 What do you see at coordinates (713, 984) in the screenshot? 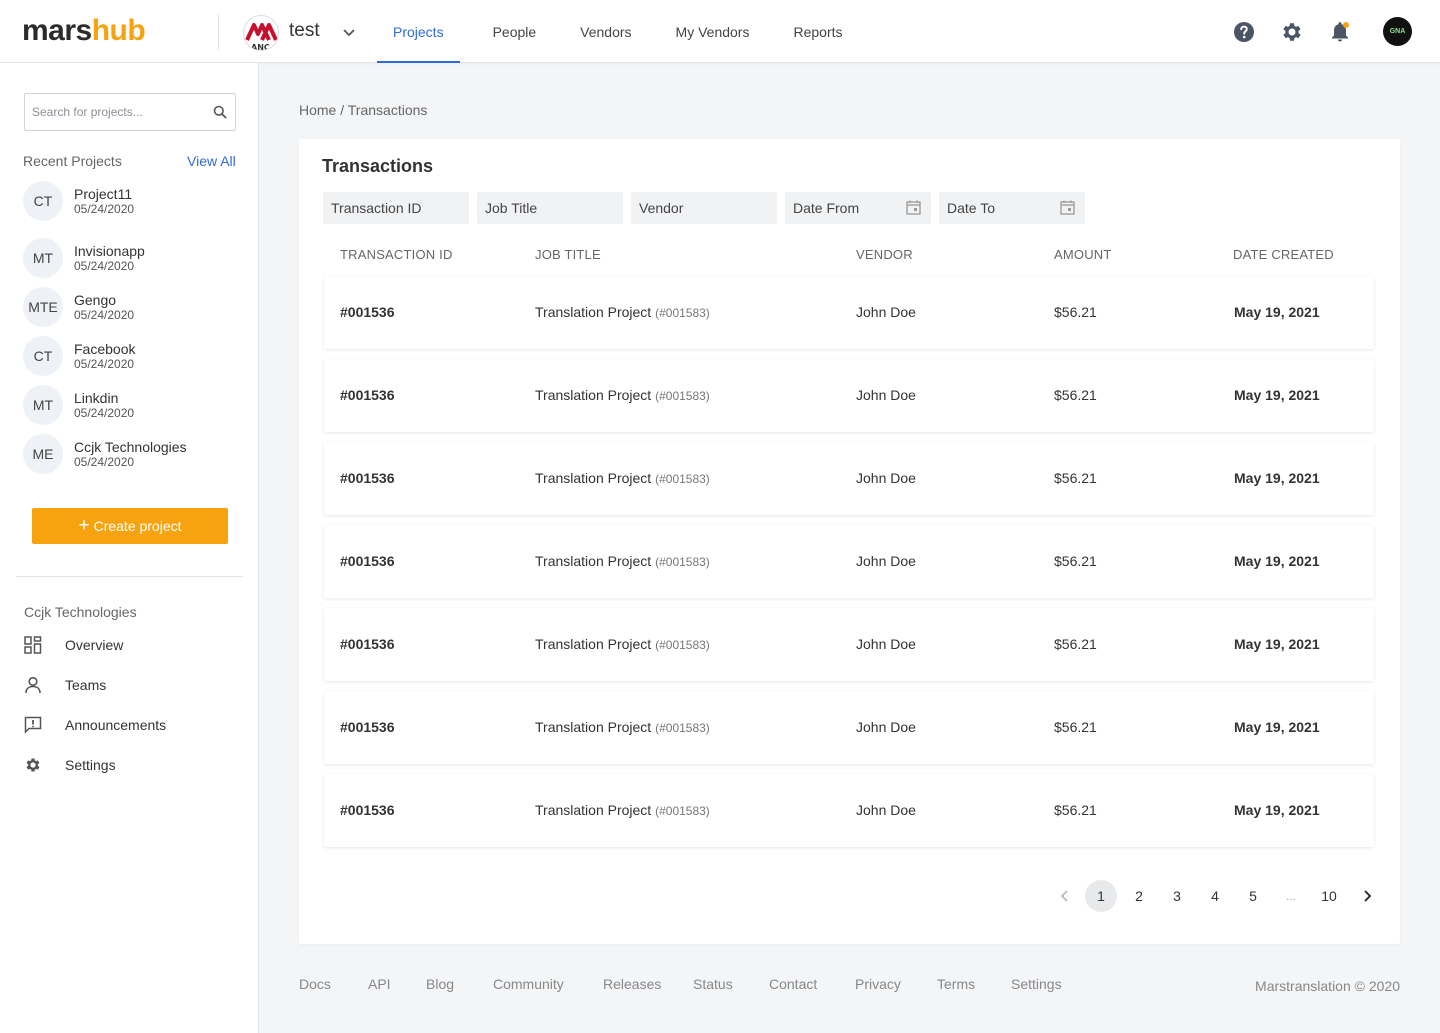
I see `footer-link-status: Status` at bounding box center [713, 984].